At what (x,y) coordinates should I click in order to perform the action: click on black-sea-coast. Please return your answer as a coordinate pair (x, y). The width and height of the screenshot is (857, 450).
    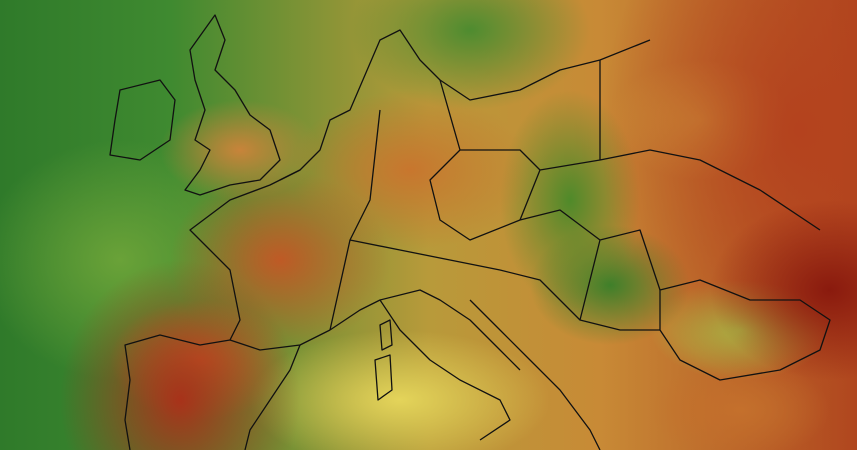
    Looking at the image, I should click on (745, 330).